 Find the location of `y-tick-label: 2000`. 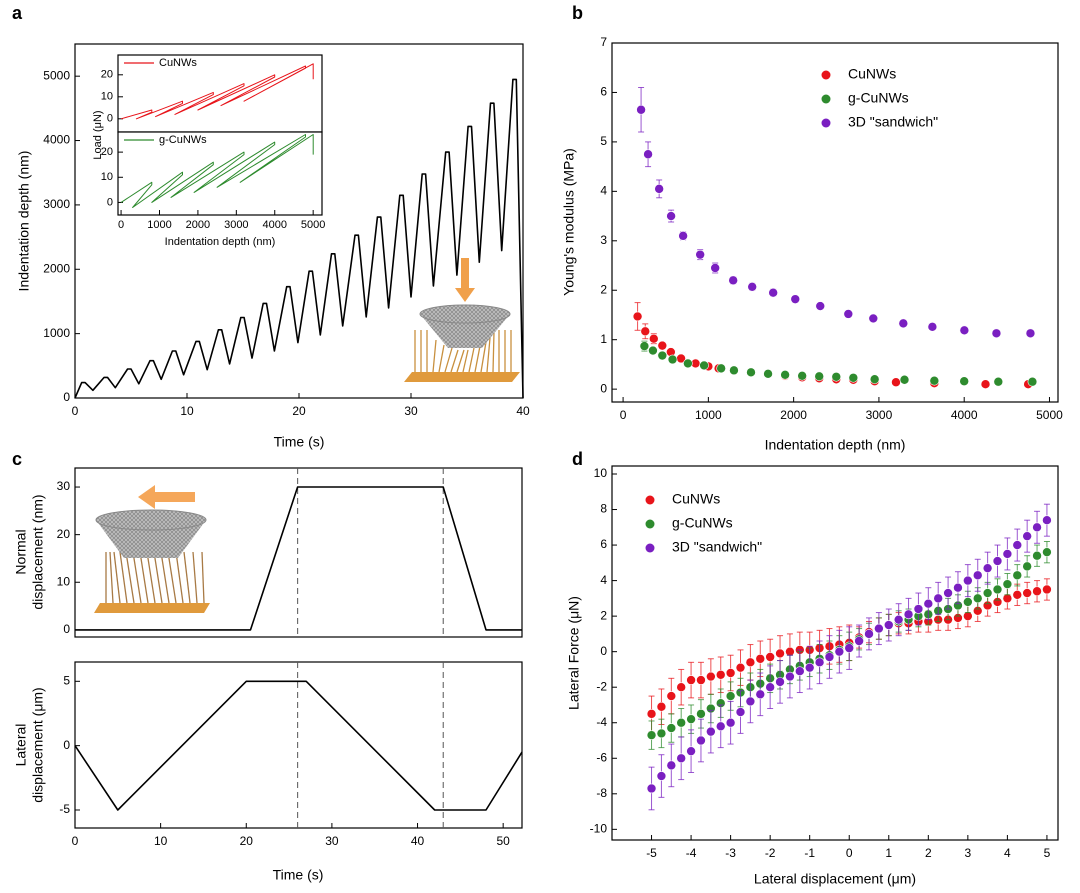

y-tick-label: 2000 is located at coordinates (56, 268).